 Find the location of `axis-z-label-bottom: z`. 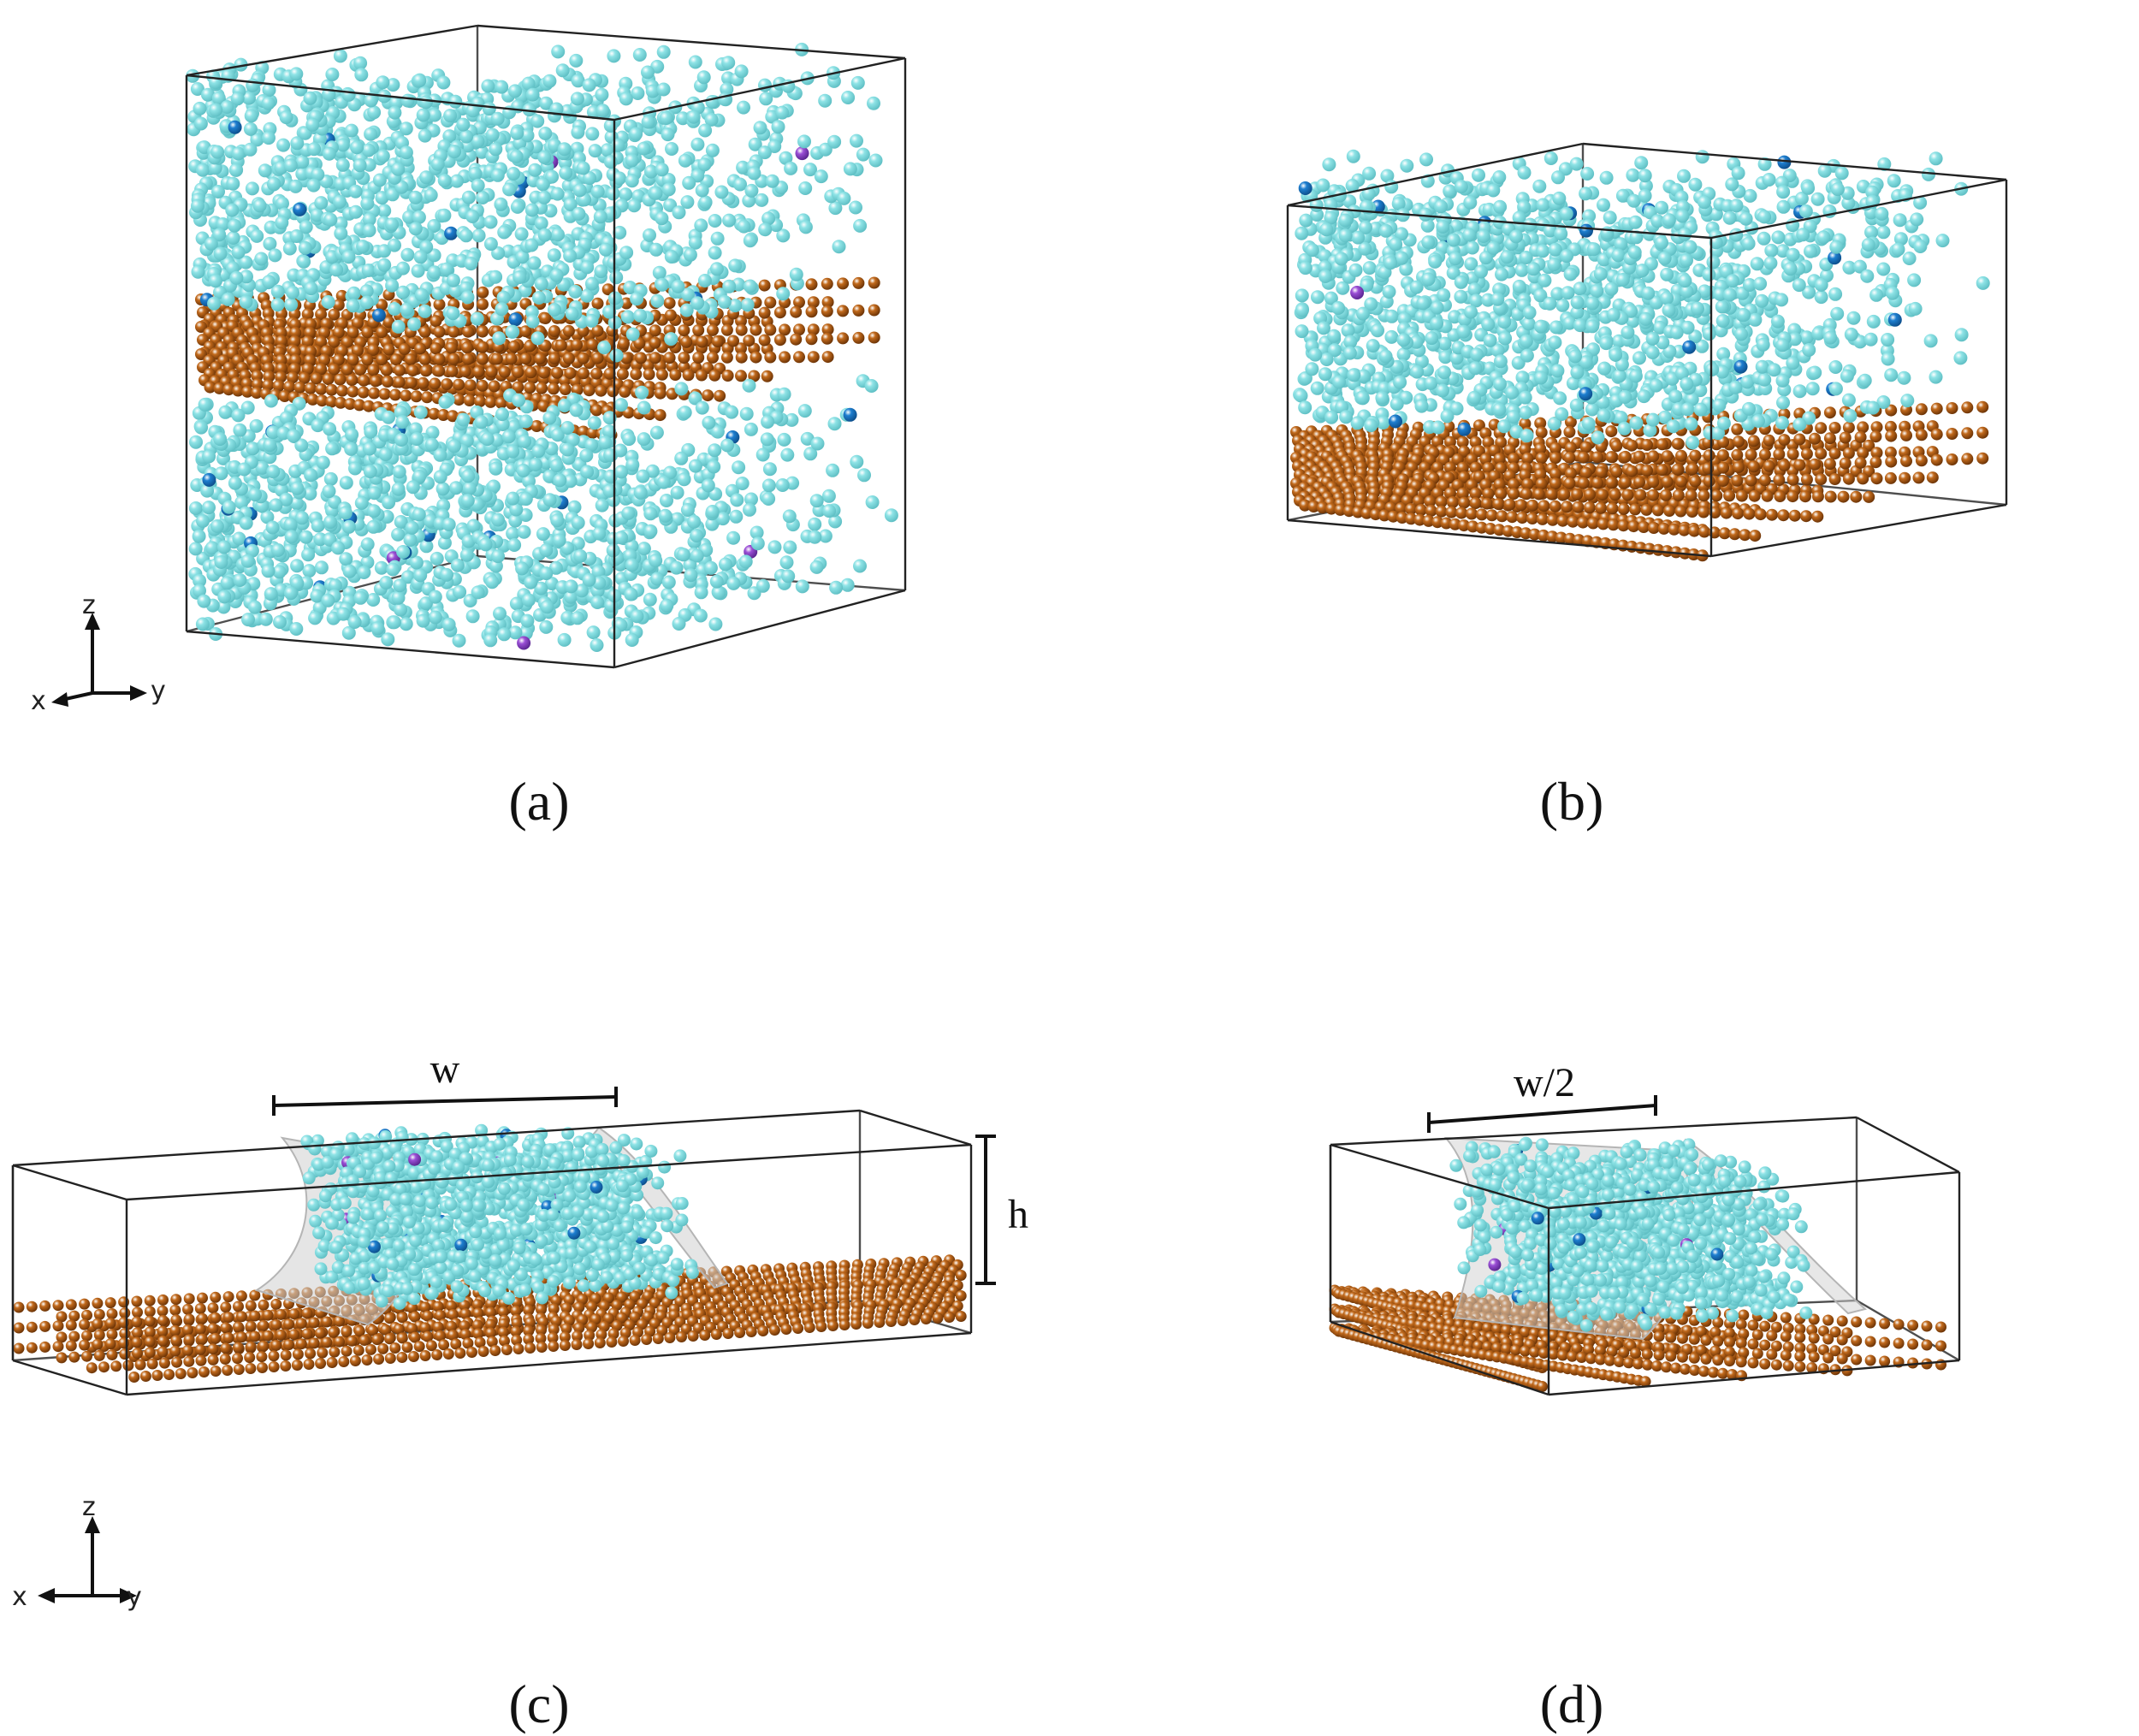

axis-z-label-bottom: z is located at coordinates (89, 1507).